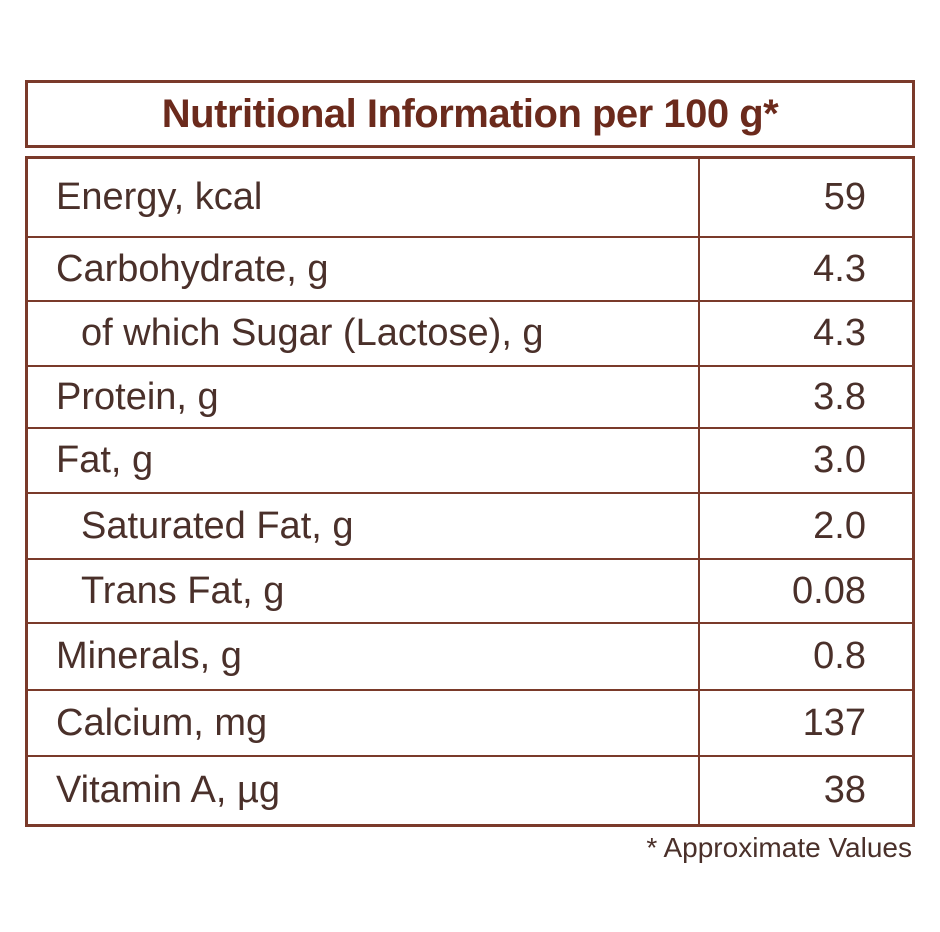 The image size is (940, 932). Describe the element at coordinates (844, 790) in the screenshot. I see `row-value: 38` at that location.